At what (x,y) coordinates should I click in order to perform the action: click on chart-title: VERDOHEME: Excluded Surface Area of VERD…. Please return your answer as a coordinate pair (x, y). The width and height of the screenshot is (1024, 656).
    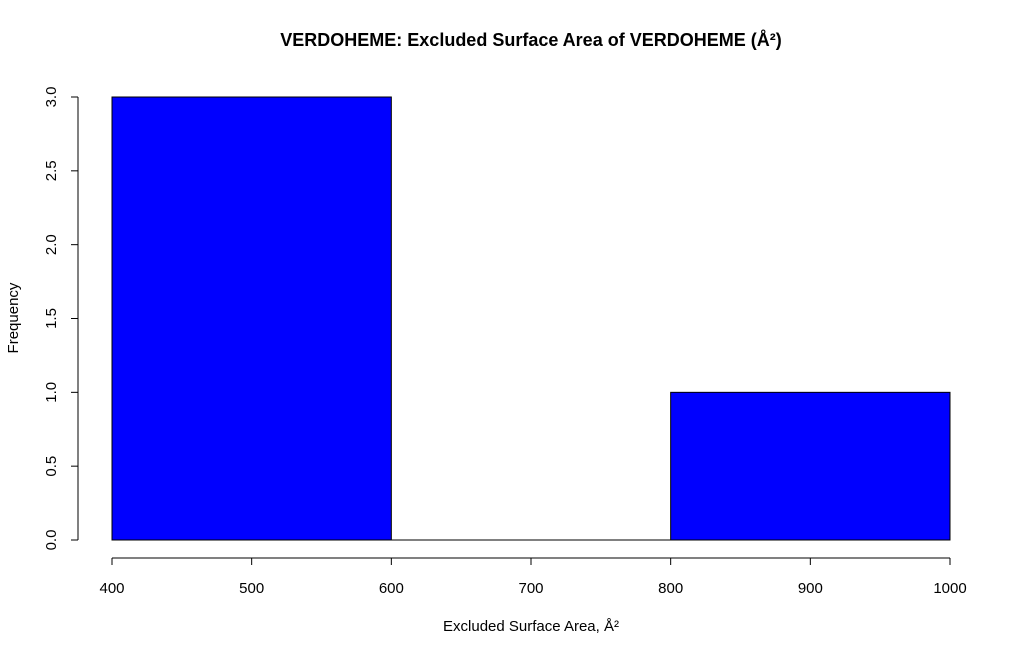
    Looking at the image, I should click on (530, 40).